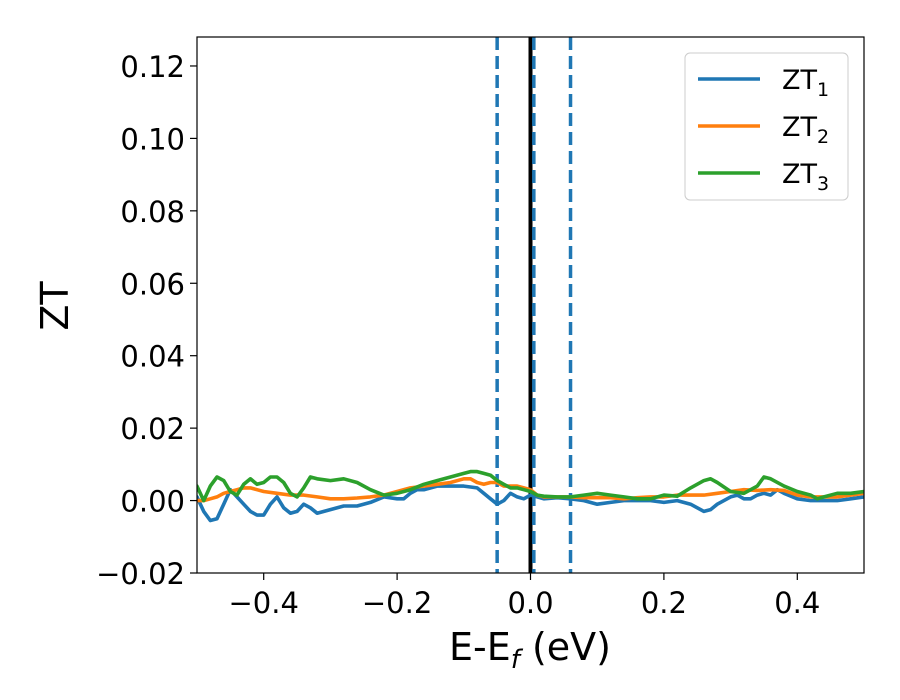 The height and width of the screenshot is (700, 900). I want to click on y-tick-label: 0.12, so click(152, 67).